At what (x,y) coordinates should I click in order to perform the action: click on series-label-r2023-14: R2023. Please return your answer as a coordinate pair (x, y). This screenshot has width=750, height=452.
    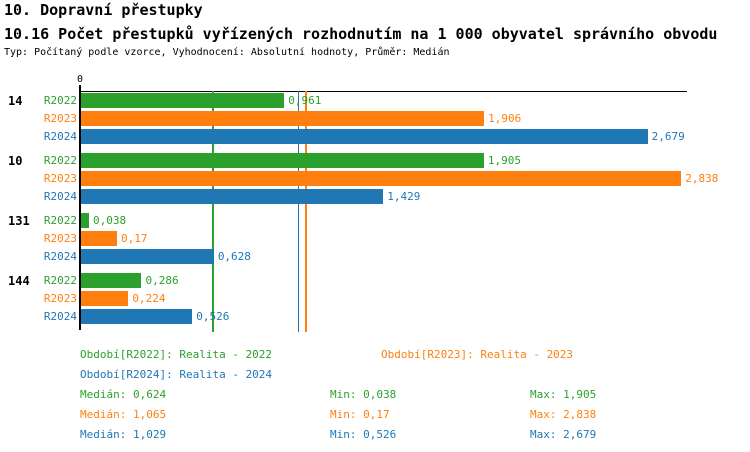
    Looking at the image, I should click on (60, 118).